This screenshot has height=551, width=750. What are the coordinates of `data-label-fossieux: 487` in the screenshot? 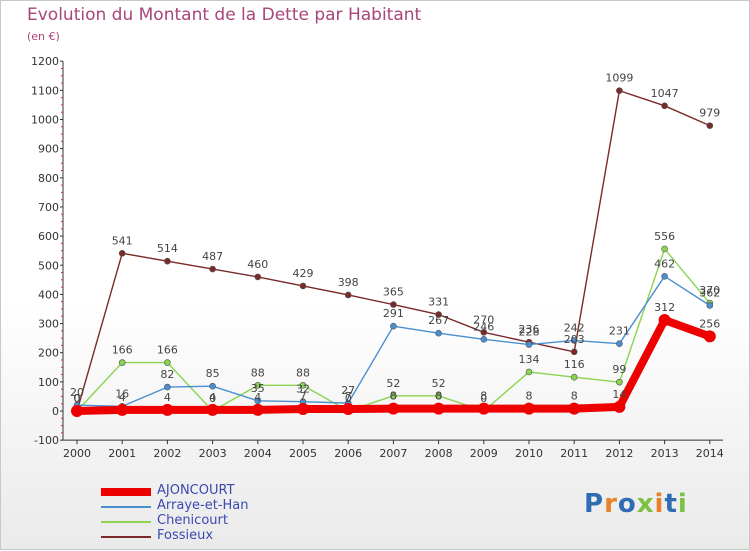 It's located at (212, 256).